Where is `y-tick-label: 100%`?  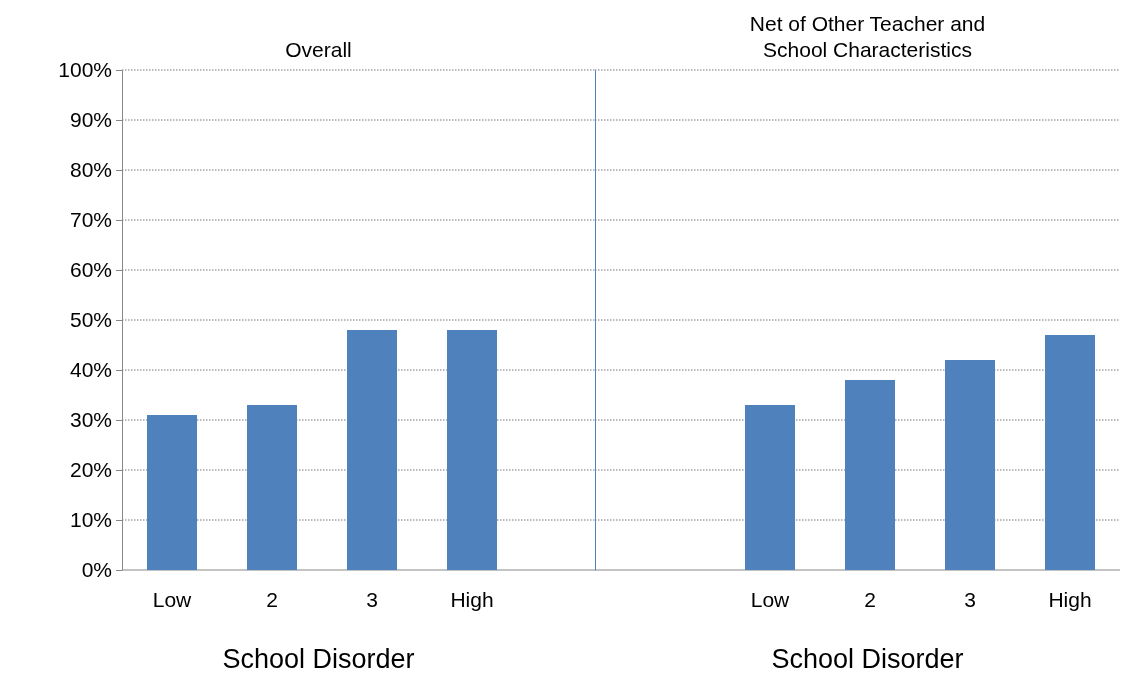
y-tick-label: 100% is located at coordinates (85, 70).